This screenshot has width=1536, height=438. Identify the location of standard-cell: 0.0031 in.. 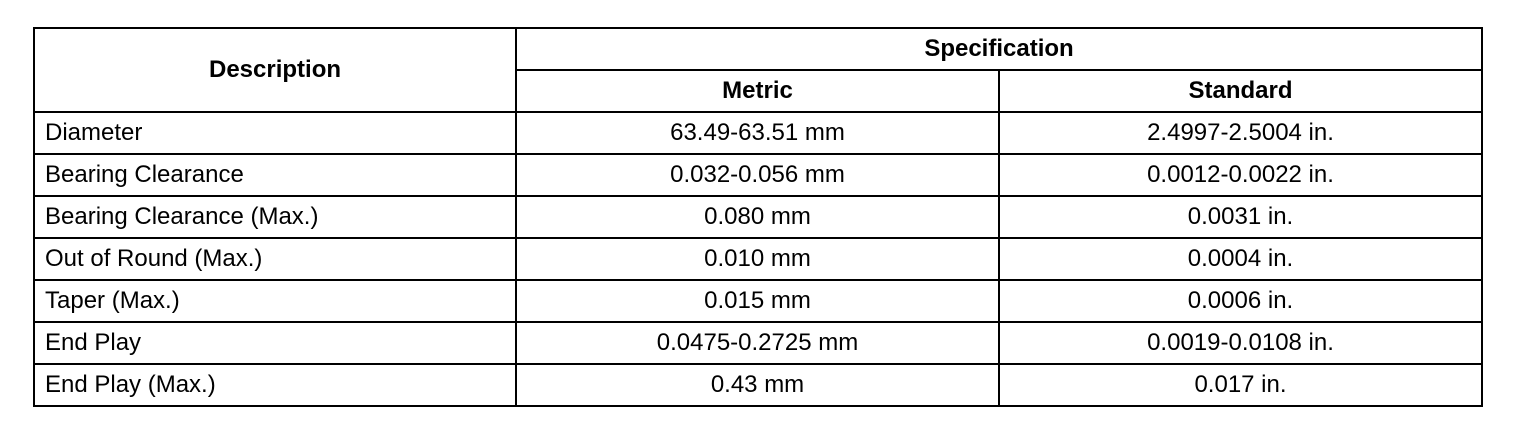
(1240, 217).